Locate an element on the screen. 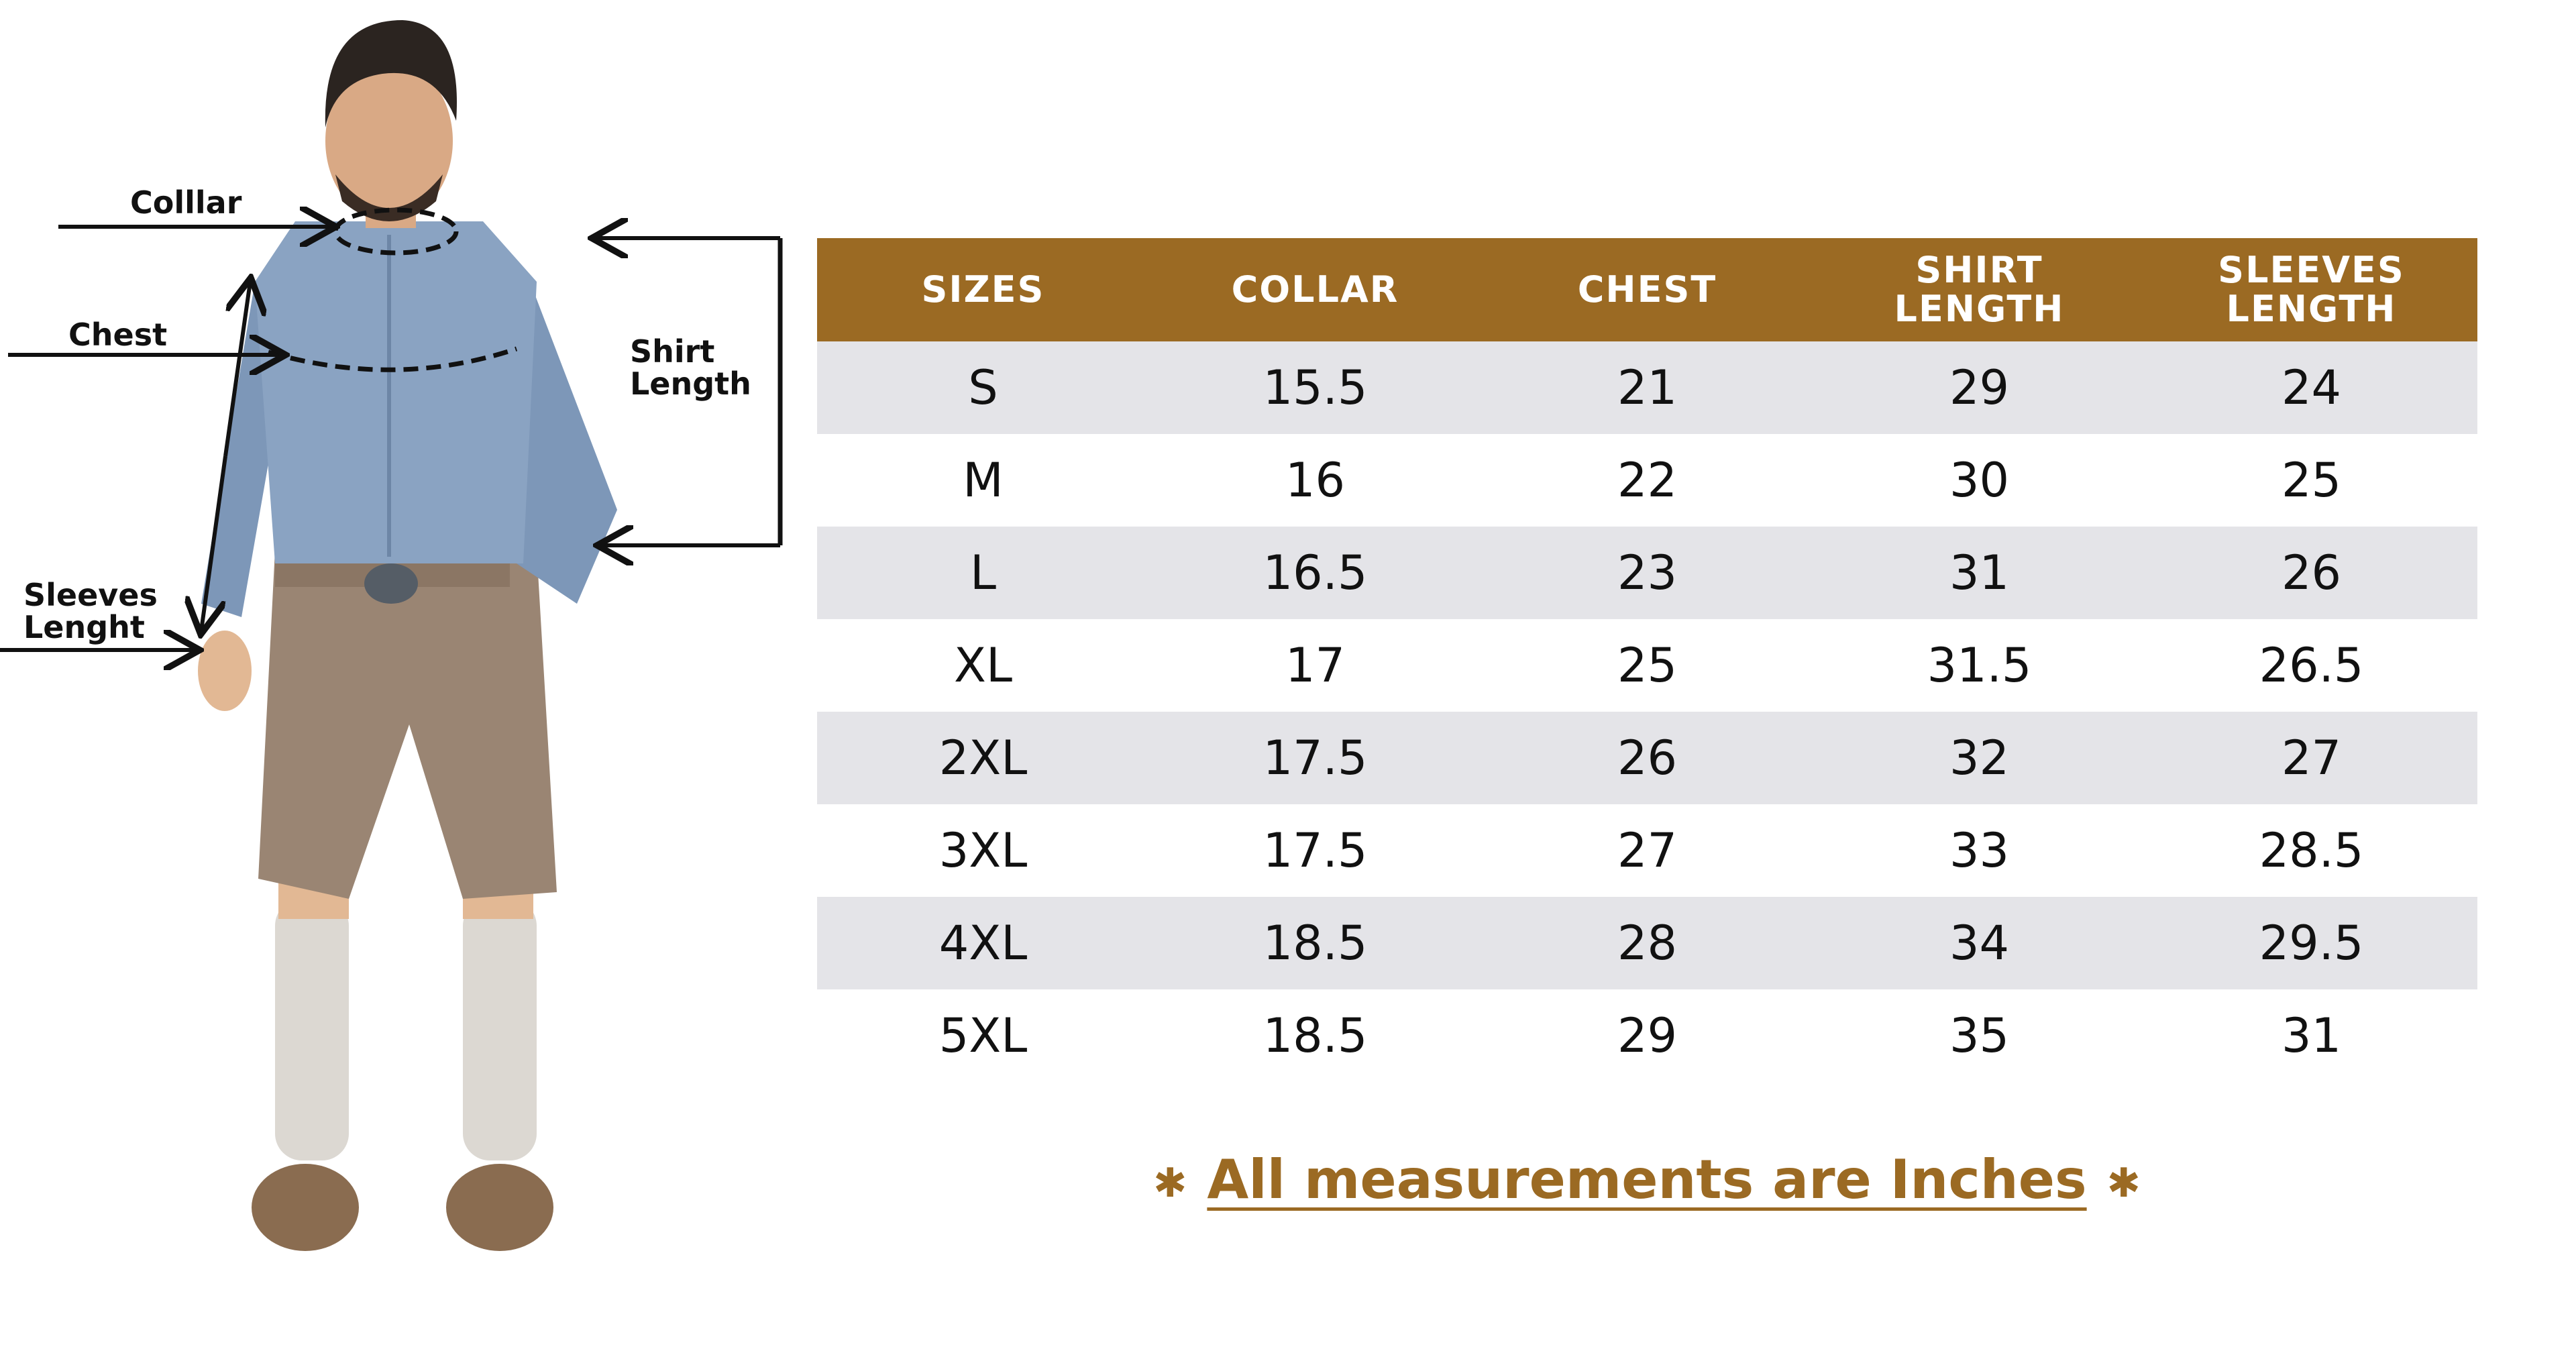 This screenshot has height=1357, width=2576. table-row: L 16.5 23 31 26 is located at coordinates (1647, 573).